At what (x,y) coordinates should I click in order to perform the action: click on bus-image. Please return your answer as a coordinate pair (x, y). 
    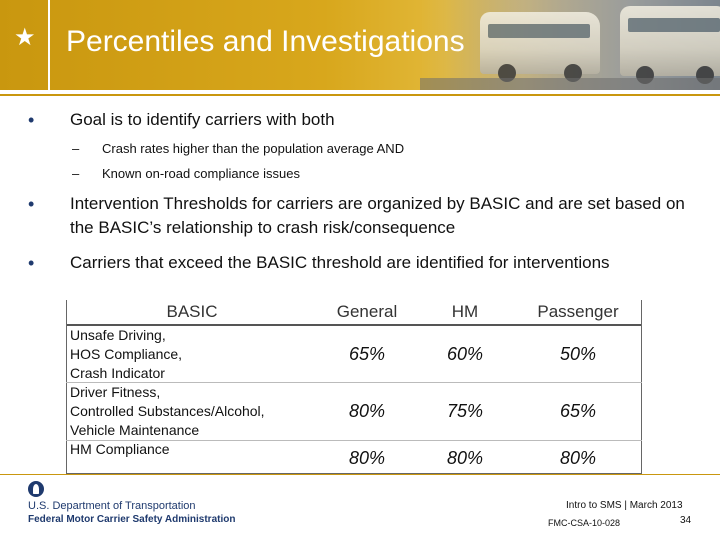
    Looking at the image, I should click on (540, 47).